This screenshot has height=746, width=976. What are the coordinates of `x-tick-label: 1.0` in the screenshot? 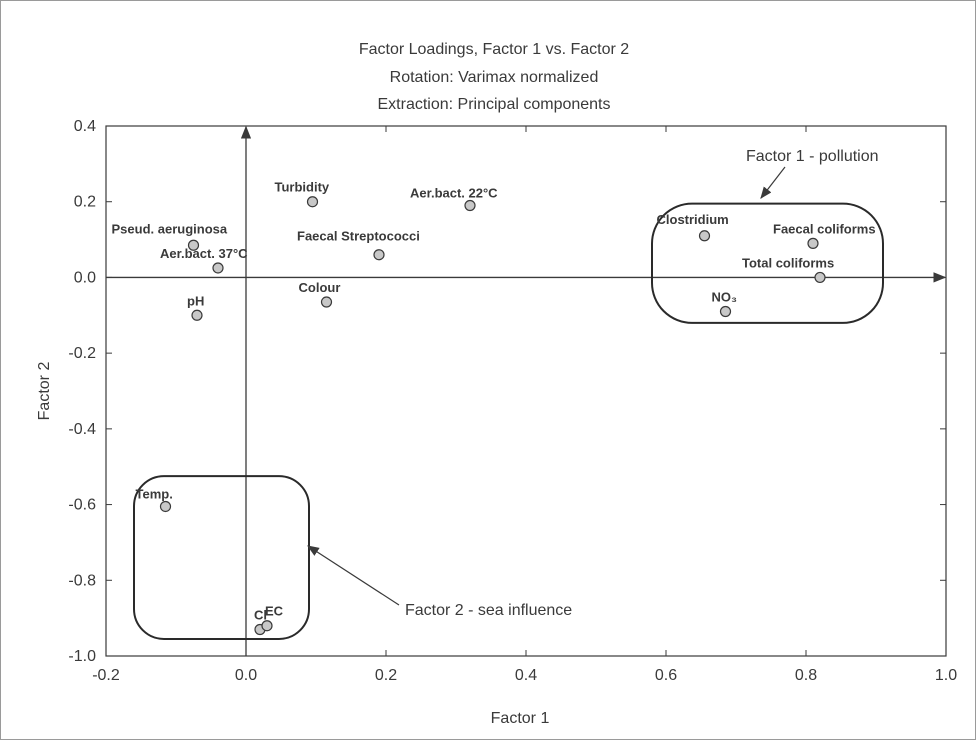 It's located at (946, 675).